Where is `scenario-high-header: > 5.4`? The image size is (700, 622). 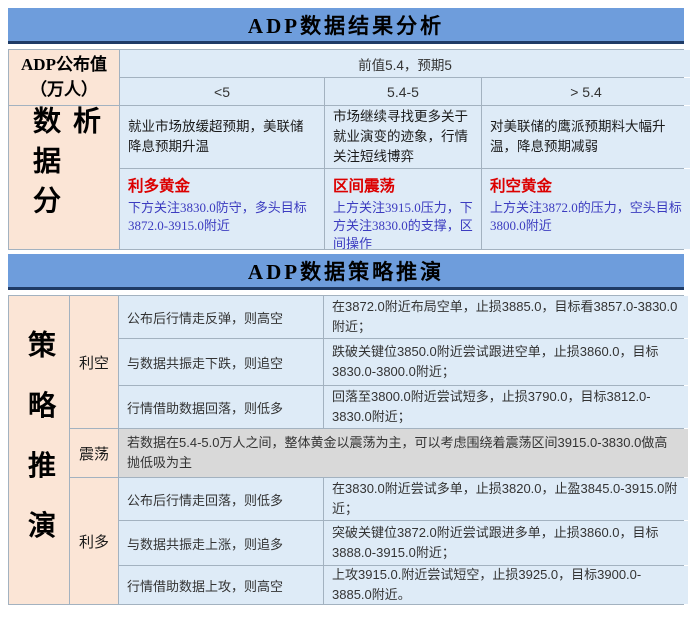 scenario-high-header: > 5.4 is located at coordinates (586, 91).